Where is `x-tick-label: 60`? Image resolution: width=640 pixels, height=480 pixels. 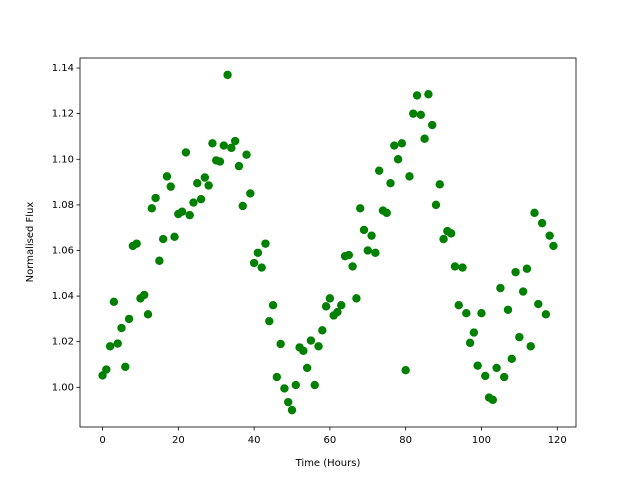 x-tick-label: 60 is located at coordinates (330, 440).